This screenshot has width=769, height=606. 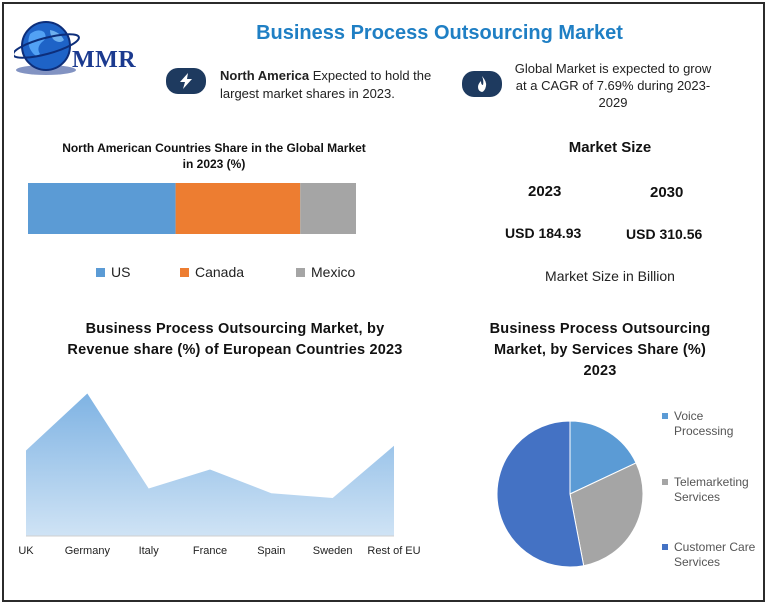 What do you see at coordinates (102, 208) in the screenshot?
I see `bar-segment-us` at bounding box center [102, 208].